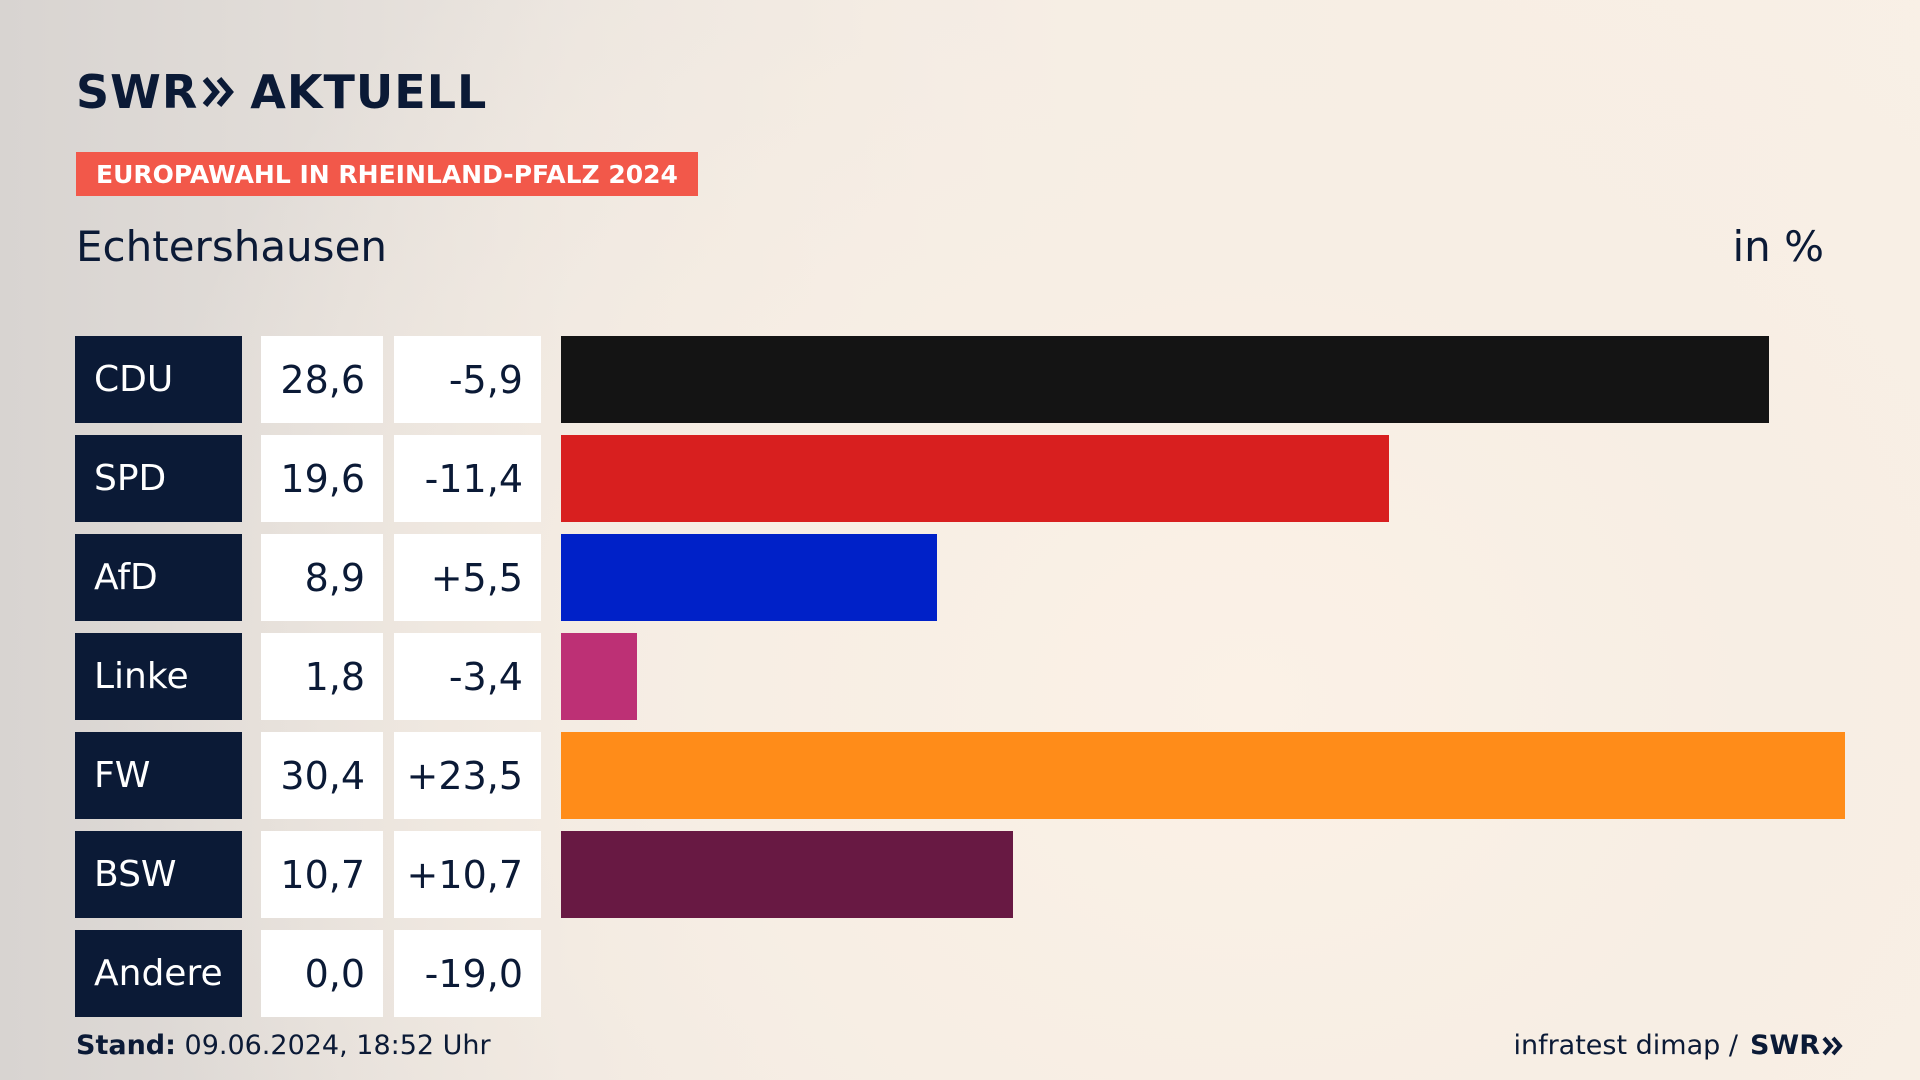  I want to click on party-label: AfD, so click(158, 577).